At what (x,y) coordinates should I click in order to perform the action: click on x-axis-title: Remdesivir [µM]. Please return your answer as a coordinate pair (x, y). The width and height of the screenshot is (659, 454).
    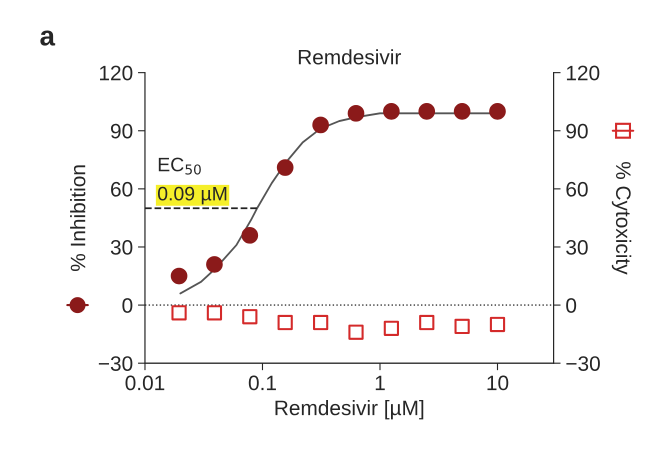
    Looking at the image, I should click on (350, 410).